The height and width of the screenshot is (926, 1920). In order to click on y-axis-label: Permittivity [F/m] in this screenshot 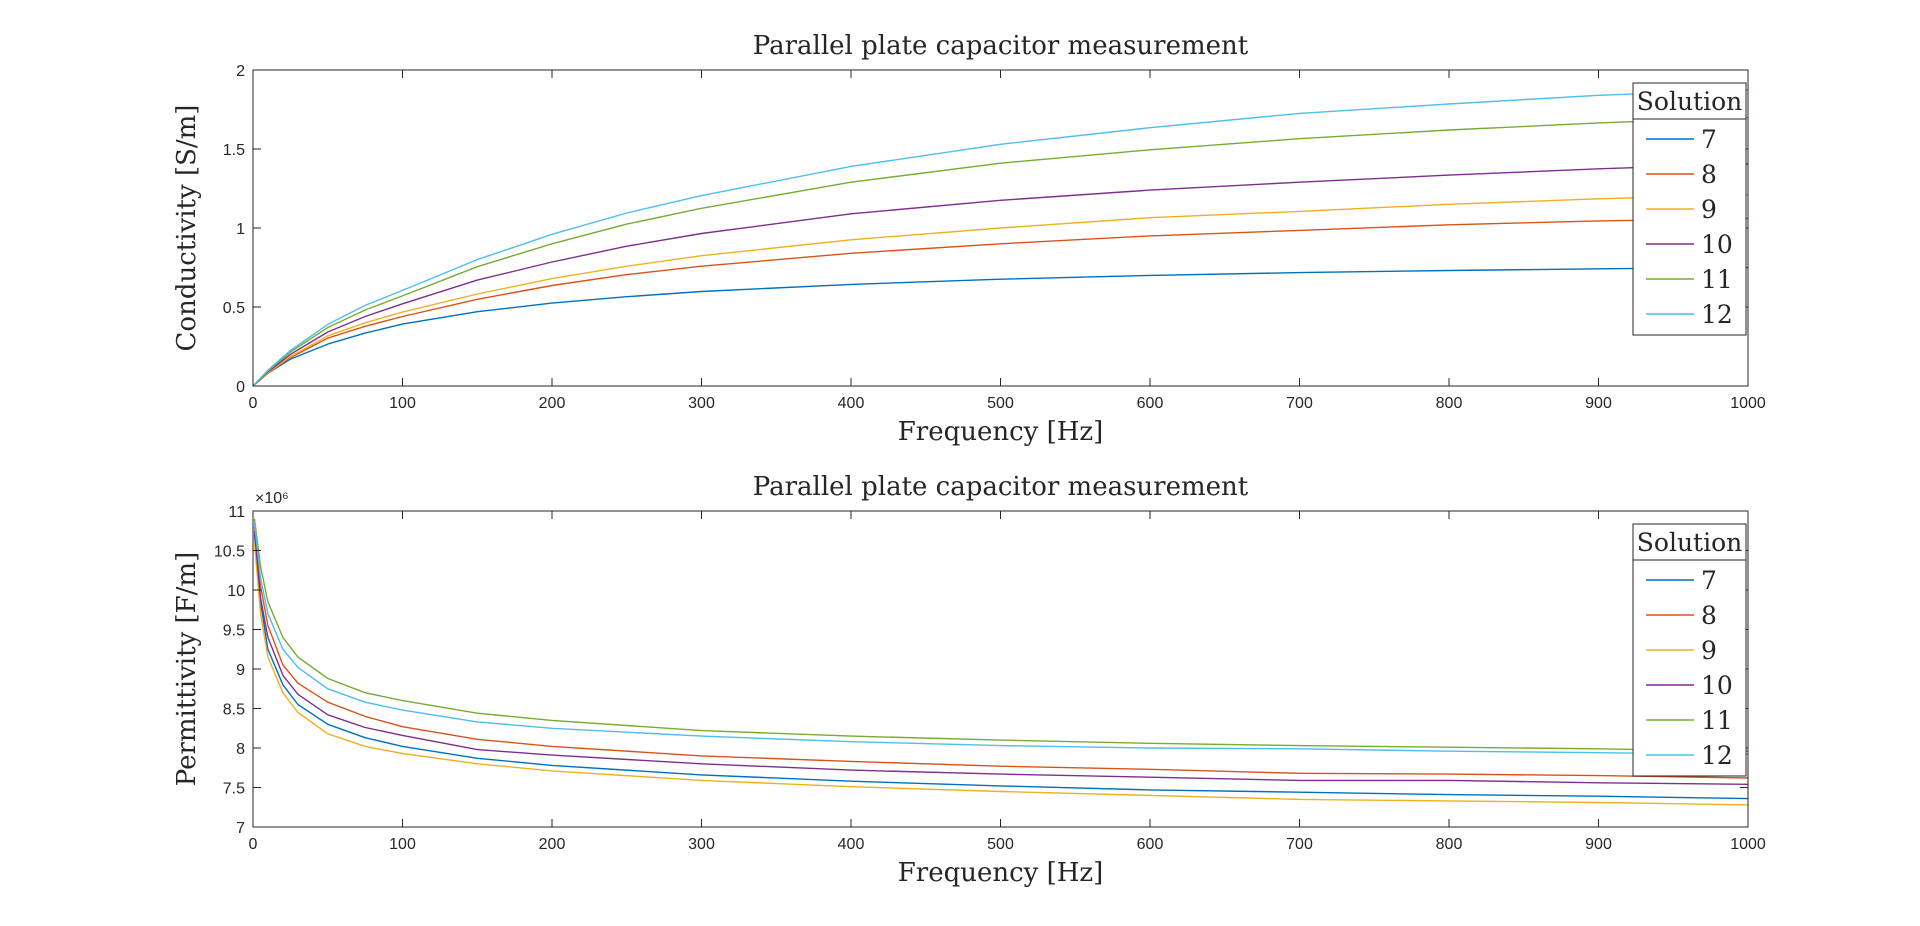, I will do `click(187, 669)`.